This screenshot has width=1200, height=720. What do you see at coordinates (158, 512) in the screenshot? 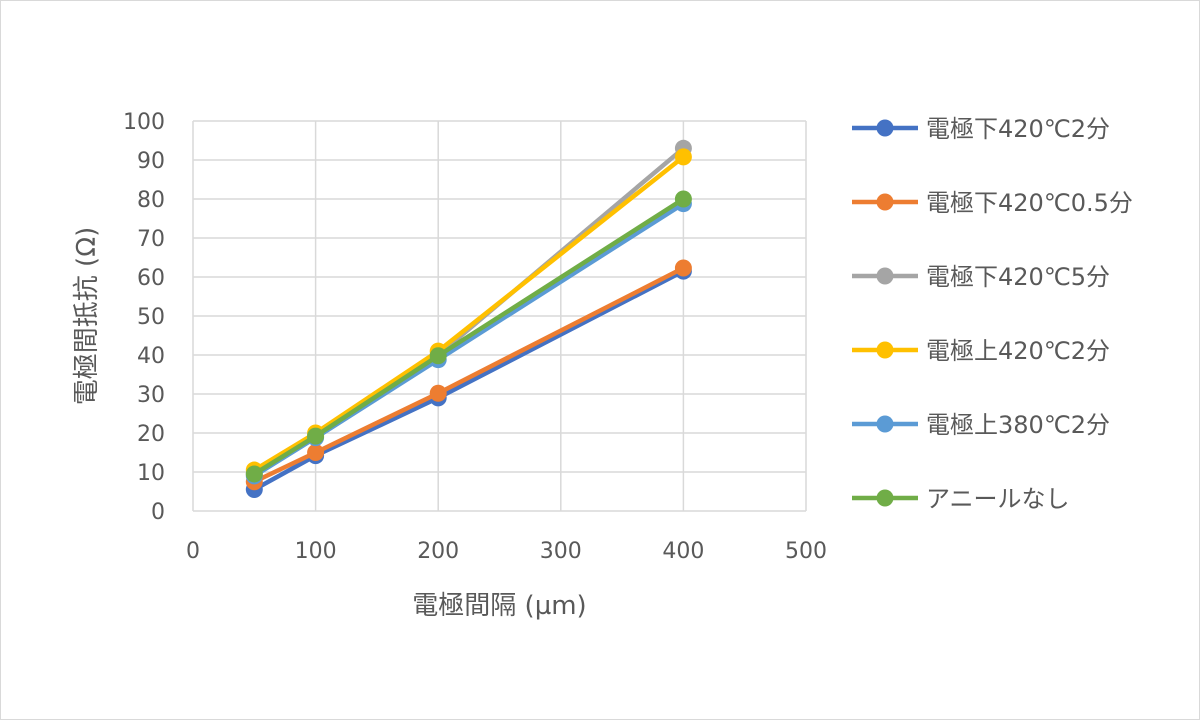
I see `y-tick-label: 0` at bounding box center [158, 512].